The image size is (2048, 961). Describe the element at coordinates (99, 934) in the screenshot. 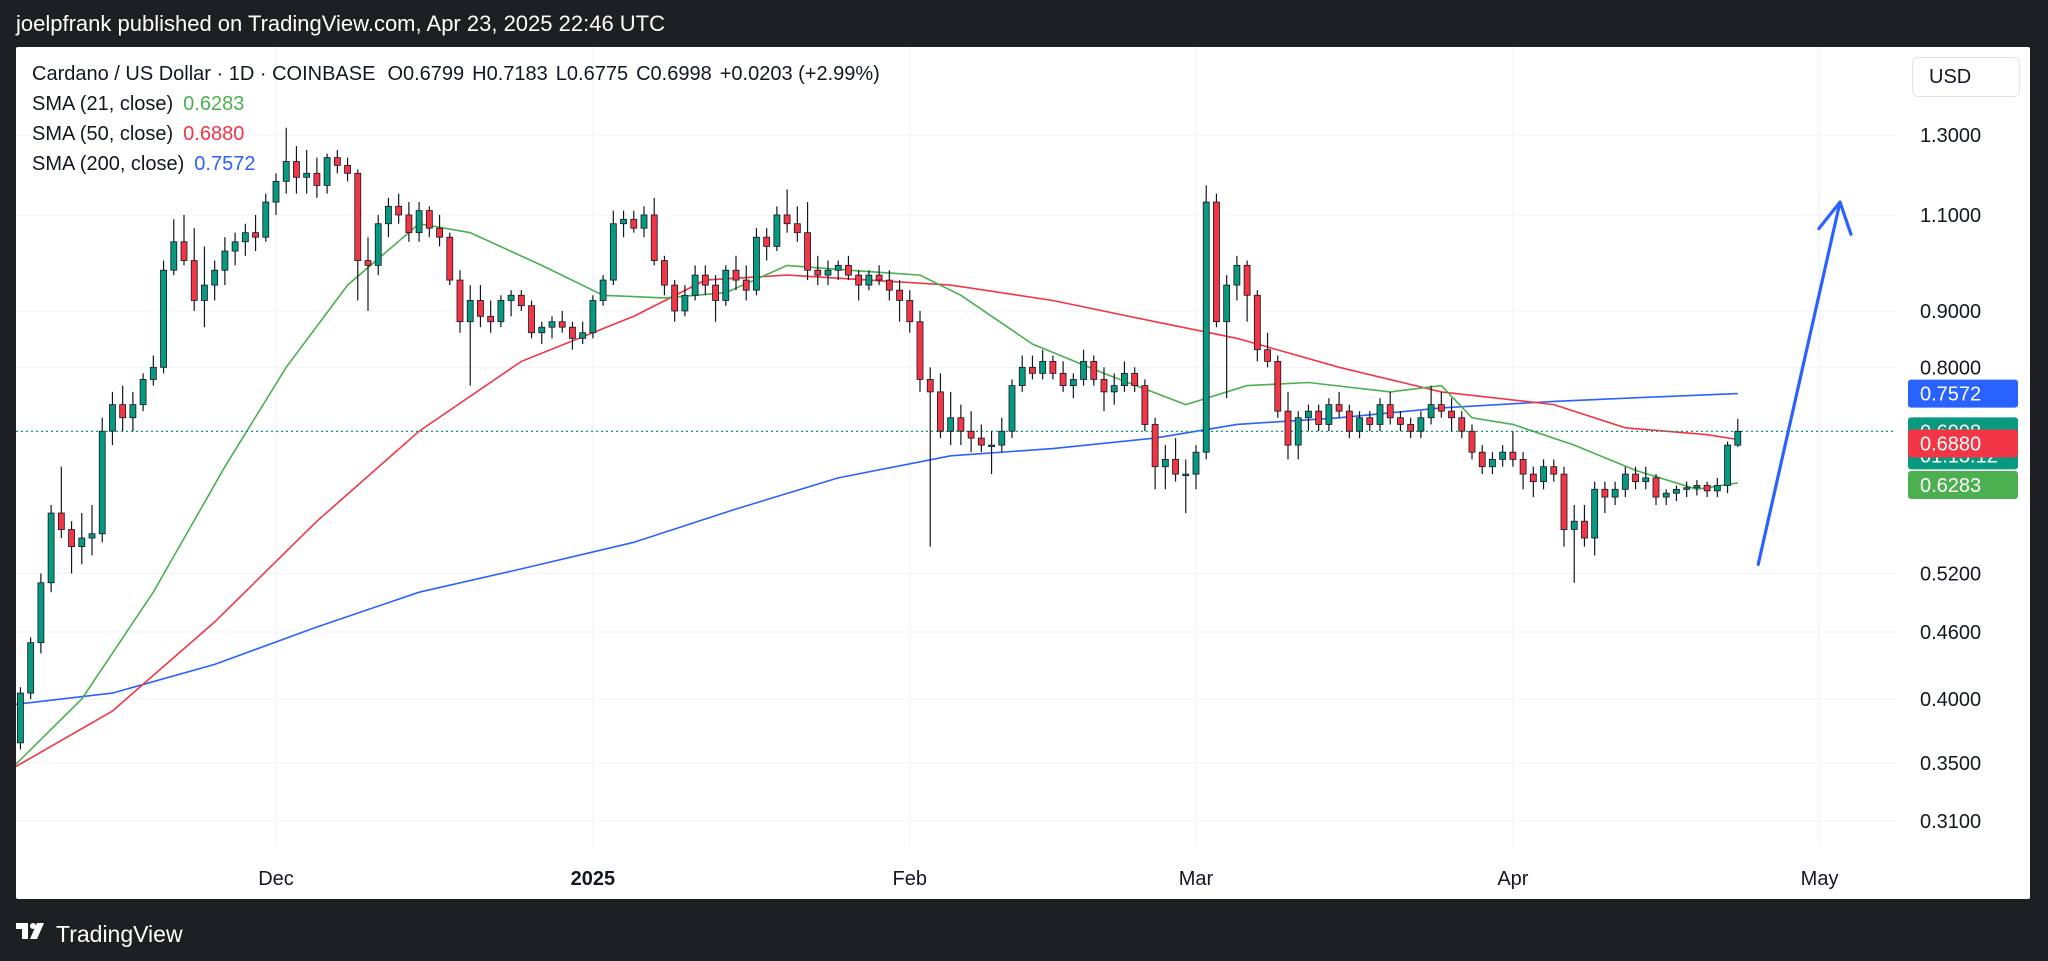

I see `tradingview-logo: TradingView` at that location.